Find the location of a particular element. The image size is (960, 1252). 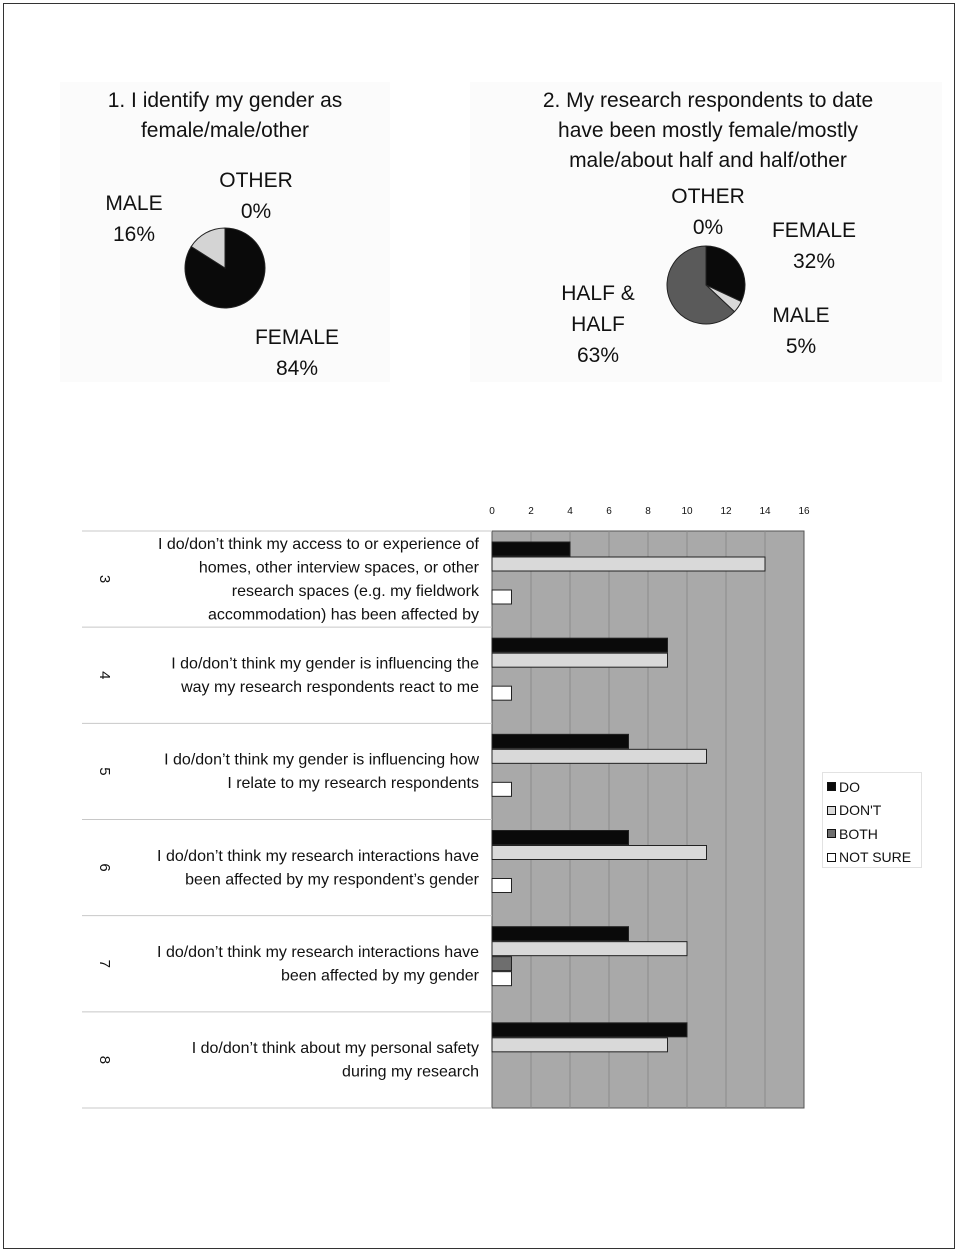

category-number: 7 is located at coordinates (104, 964).